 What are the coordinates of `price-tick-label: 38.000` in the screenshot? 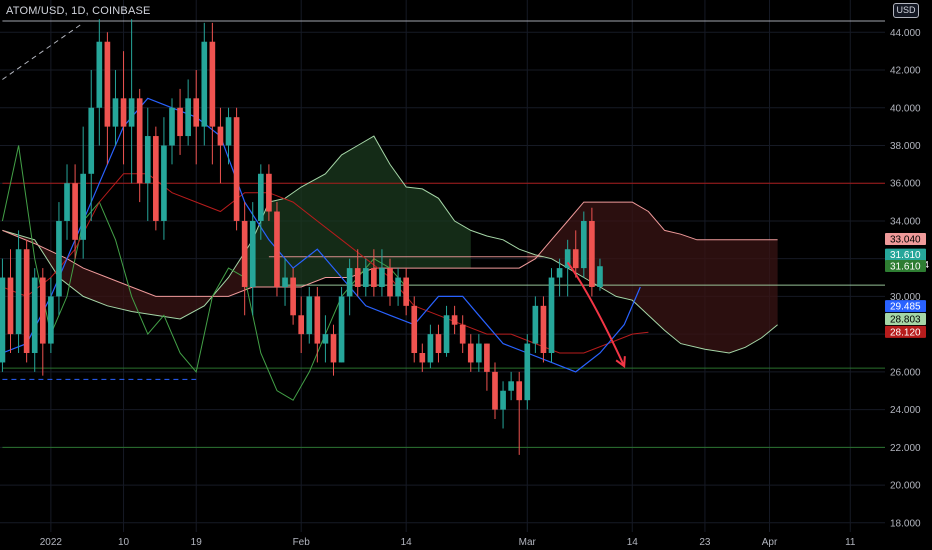 It's located at (905, 146).